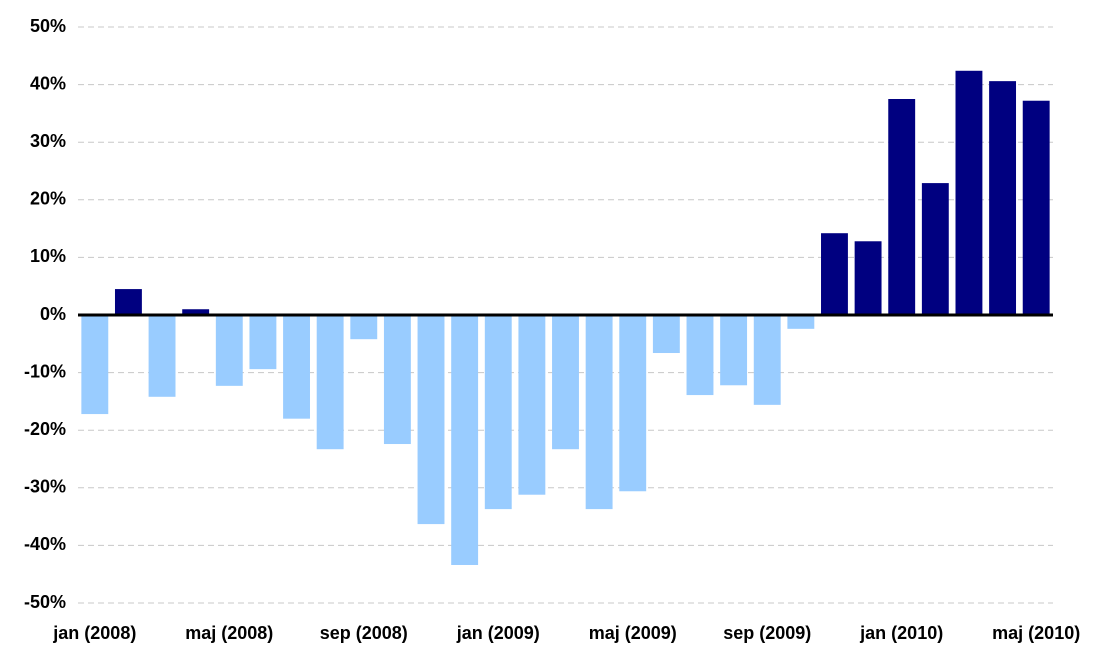 This screenshot has height=646, width=1094. I want to click on x-tick-label: sep (2008), so click(364, 633).